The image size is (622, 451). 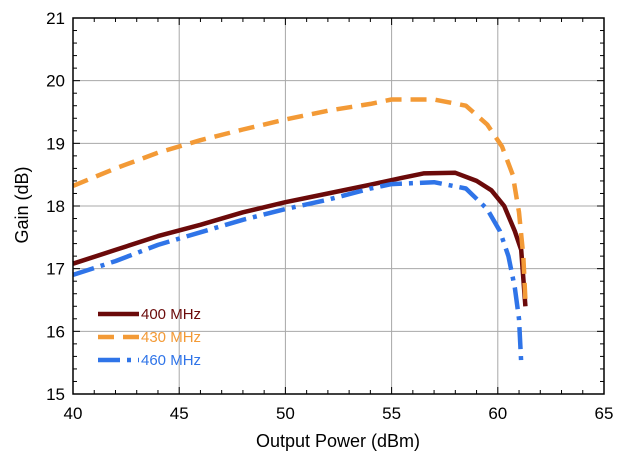 I want to click on x-tick-label: 45, so click(x=179, y=413).